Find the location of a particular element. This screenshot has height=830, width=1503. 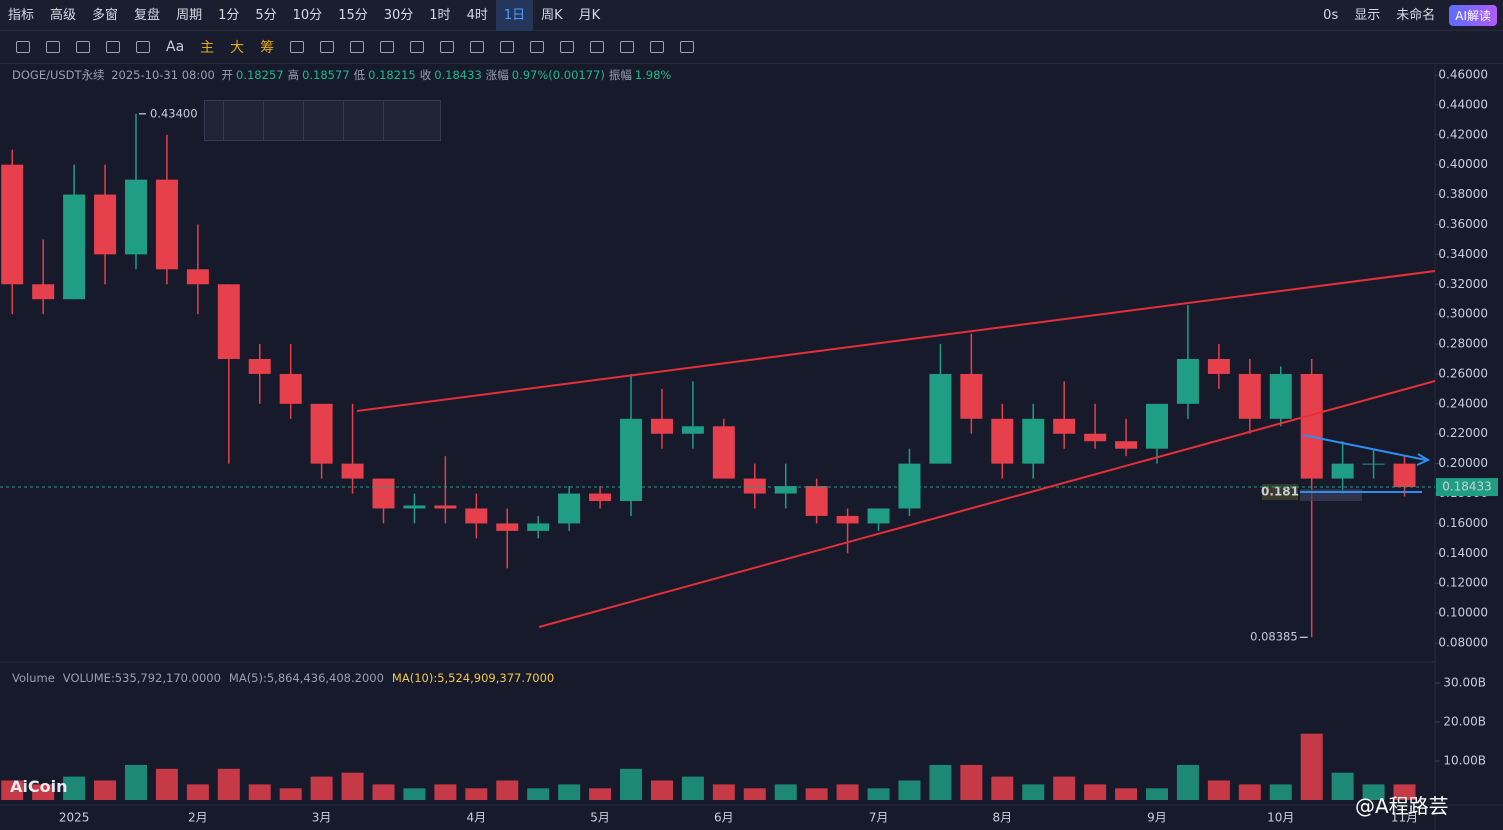

draw-tool: Aa is located at coordinates (175, 47).